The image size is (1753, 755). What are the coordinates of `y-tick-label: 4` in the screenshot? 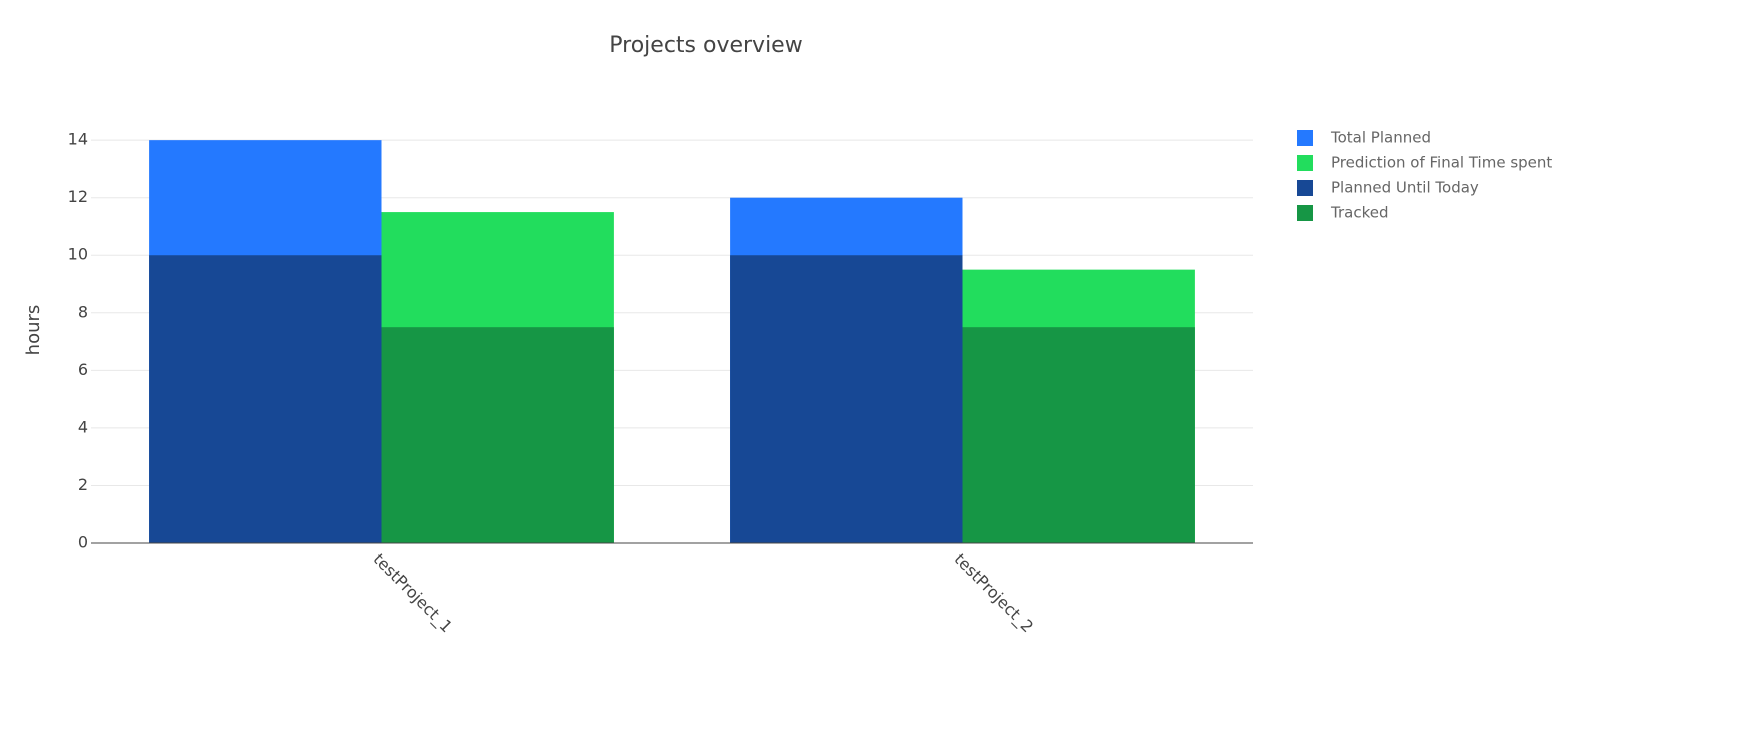 It's located at (83, 426).